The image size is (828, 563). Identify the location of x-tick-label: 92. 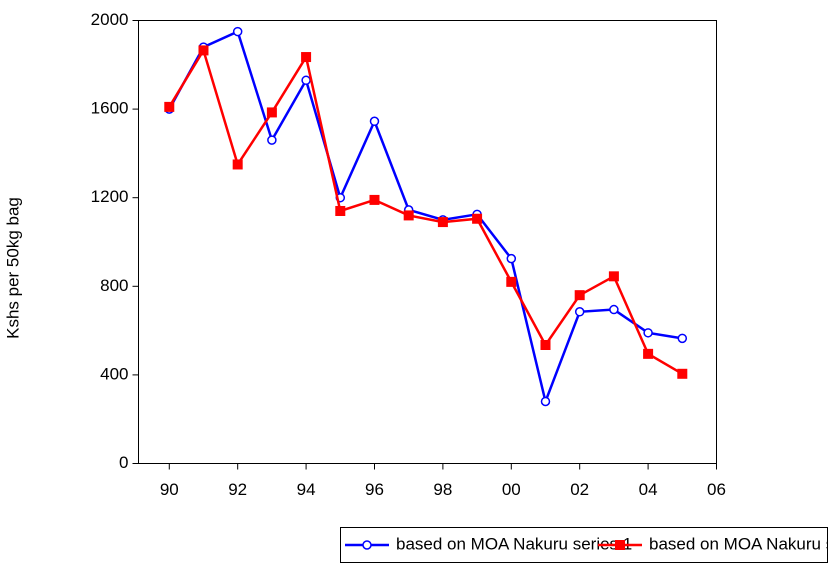
(237, 489).